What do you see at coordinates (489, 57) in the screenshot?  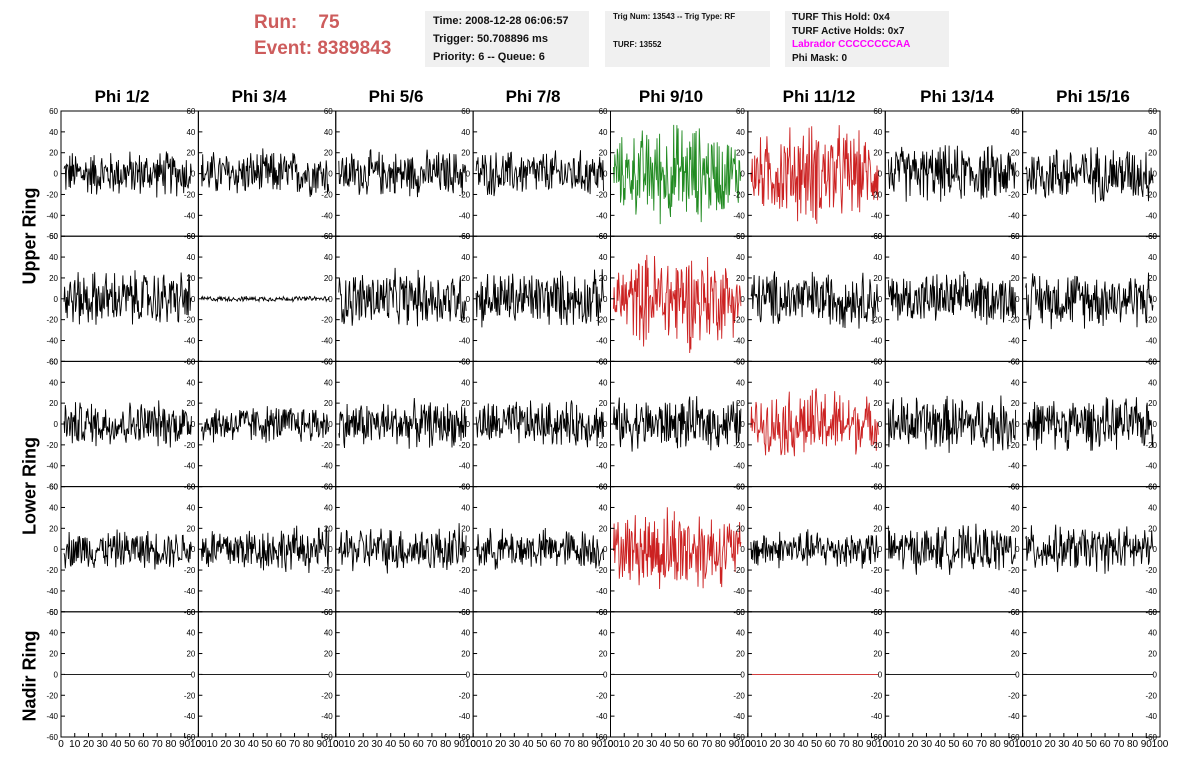 I see `priority-text: Priority: 6 -- Queue: 6` at bounding box center [489, 57].